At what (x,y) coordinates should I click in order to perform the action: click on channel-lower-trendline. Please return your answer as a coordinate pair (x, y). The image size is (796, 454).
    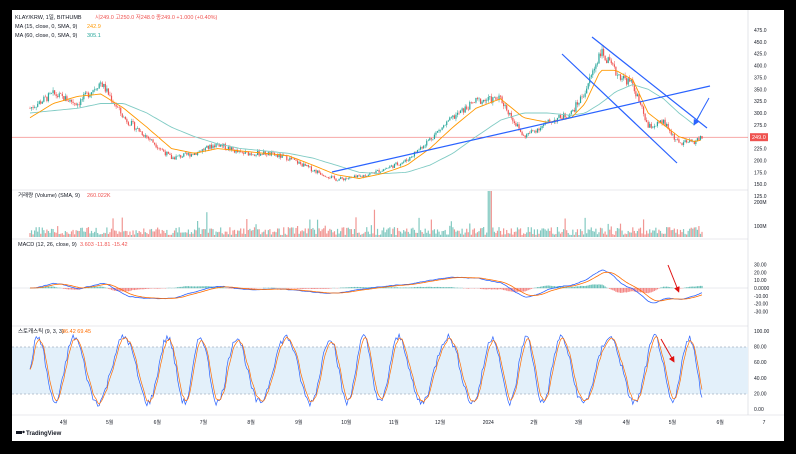
    Looking at the image, I should click on (619, 108).